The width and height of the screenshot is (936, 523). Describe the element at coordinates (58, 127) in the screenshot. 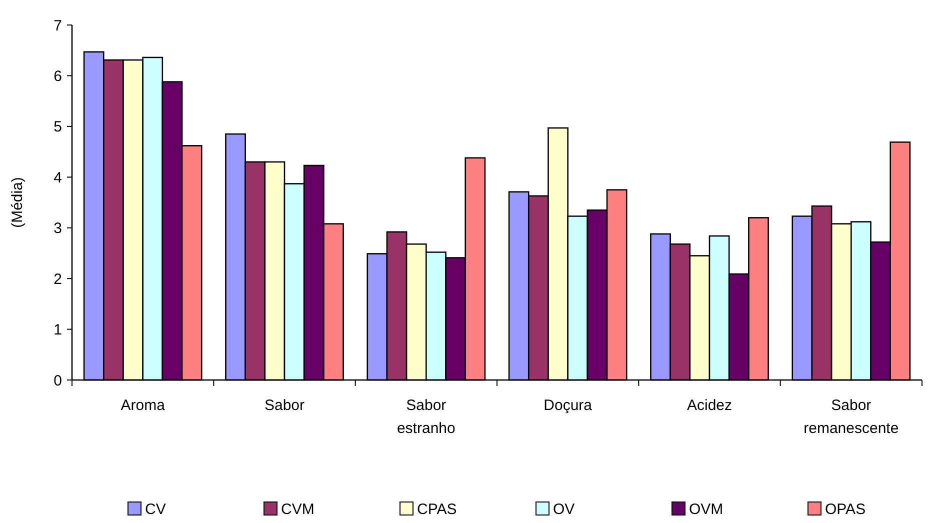

I see `y-tick-label: 5` at that location.